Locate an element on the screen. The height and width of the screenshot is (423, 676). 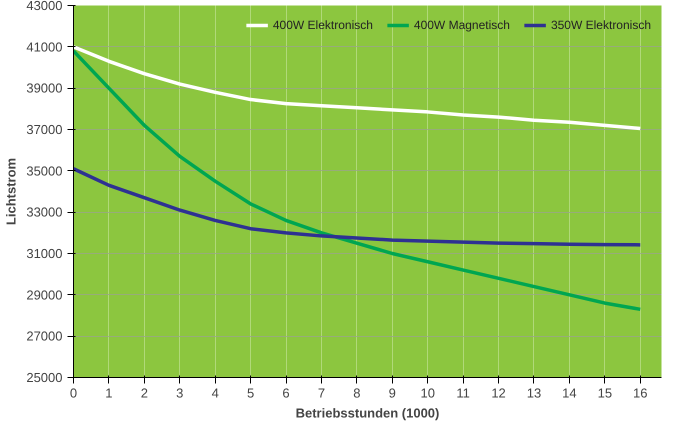
y-tick-label: 41000 is located at coordinates (44, 46).